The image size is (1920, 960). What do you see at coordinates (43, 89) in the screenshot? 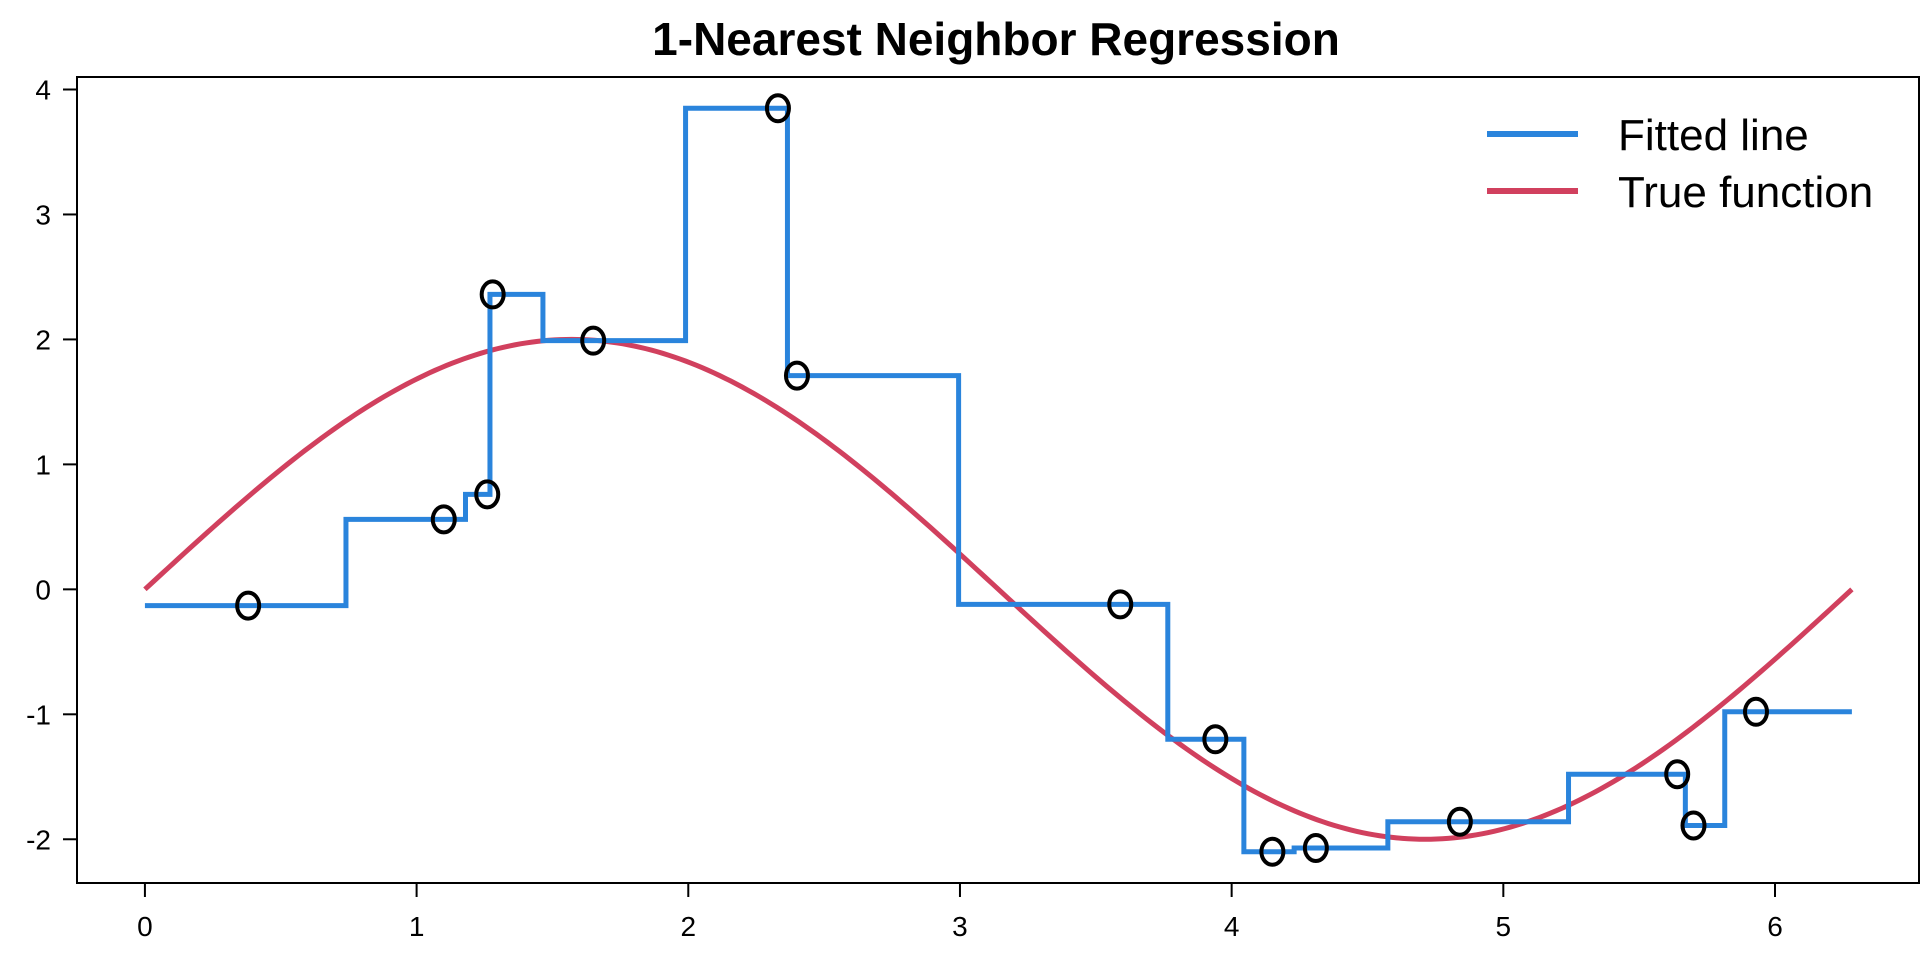
I see `y-tick-label: 4` at bounding box center [43, 89].